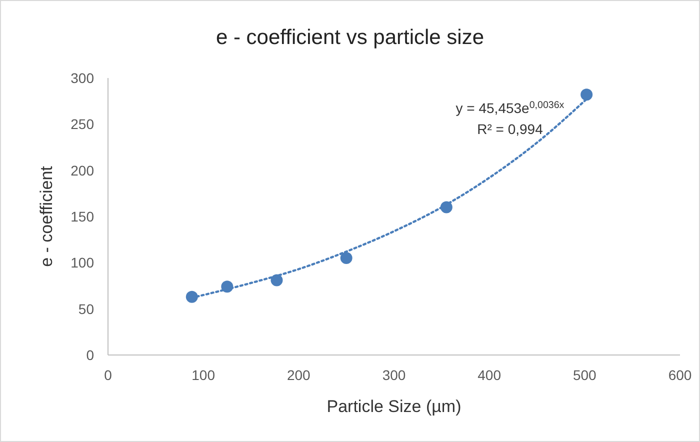  Describe the element at coordinates (394, 375) in the screenshot. I see `x-tick-label: 300` at that location.